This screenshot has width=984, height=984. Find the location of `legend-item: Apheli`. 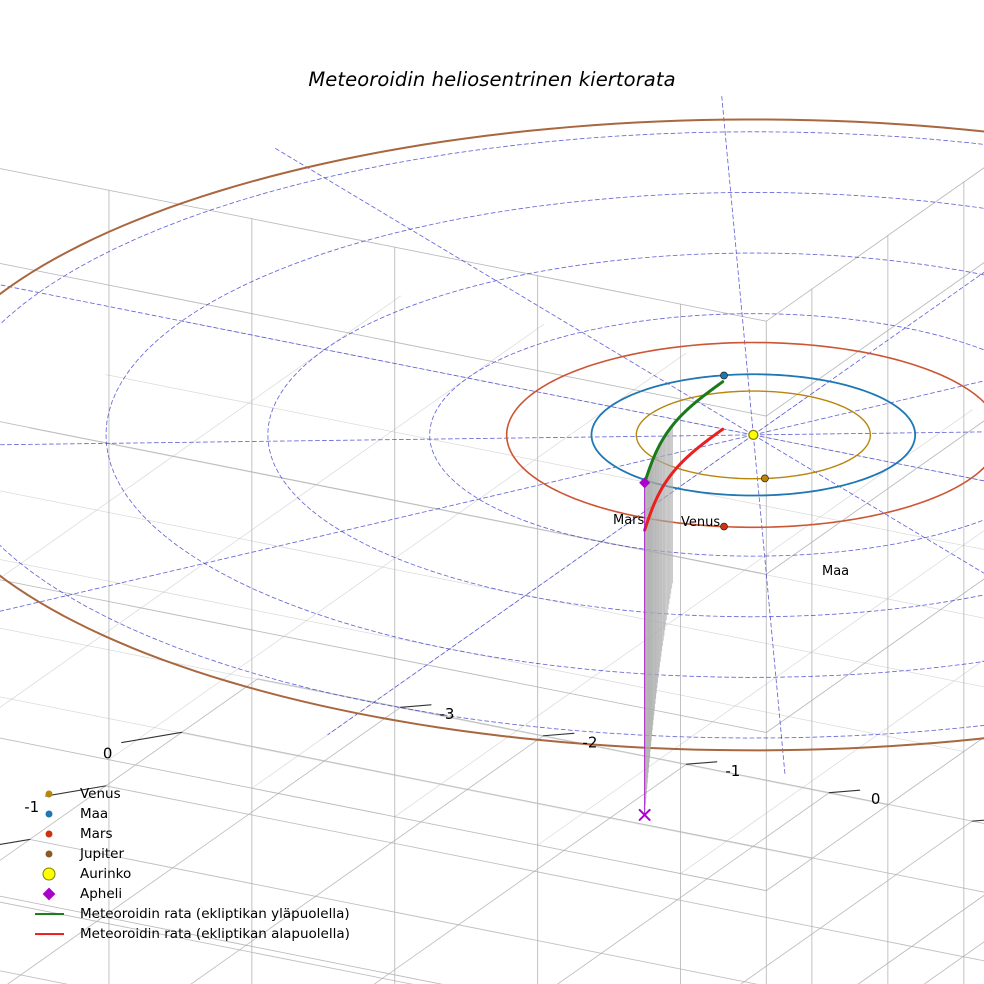

legend-item: Apheli is located at coordinates (199, 894).